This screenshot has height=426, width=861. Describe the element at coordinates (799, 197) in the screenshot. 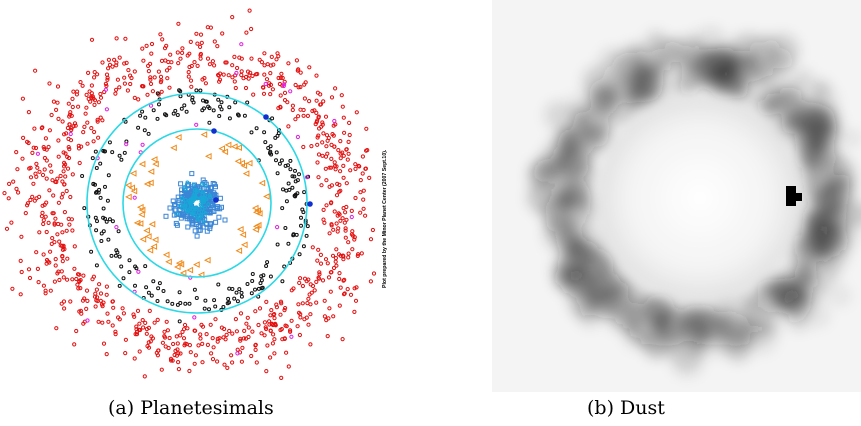

I see `planet-position-block` at that location.